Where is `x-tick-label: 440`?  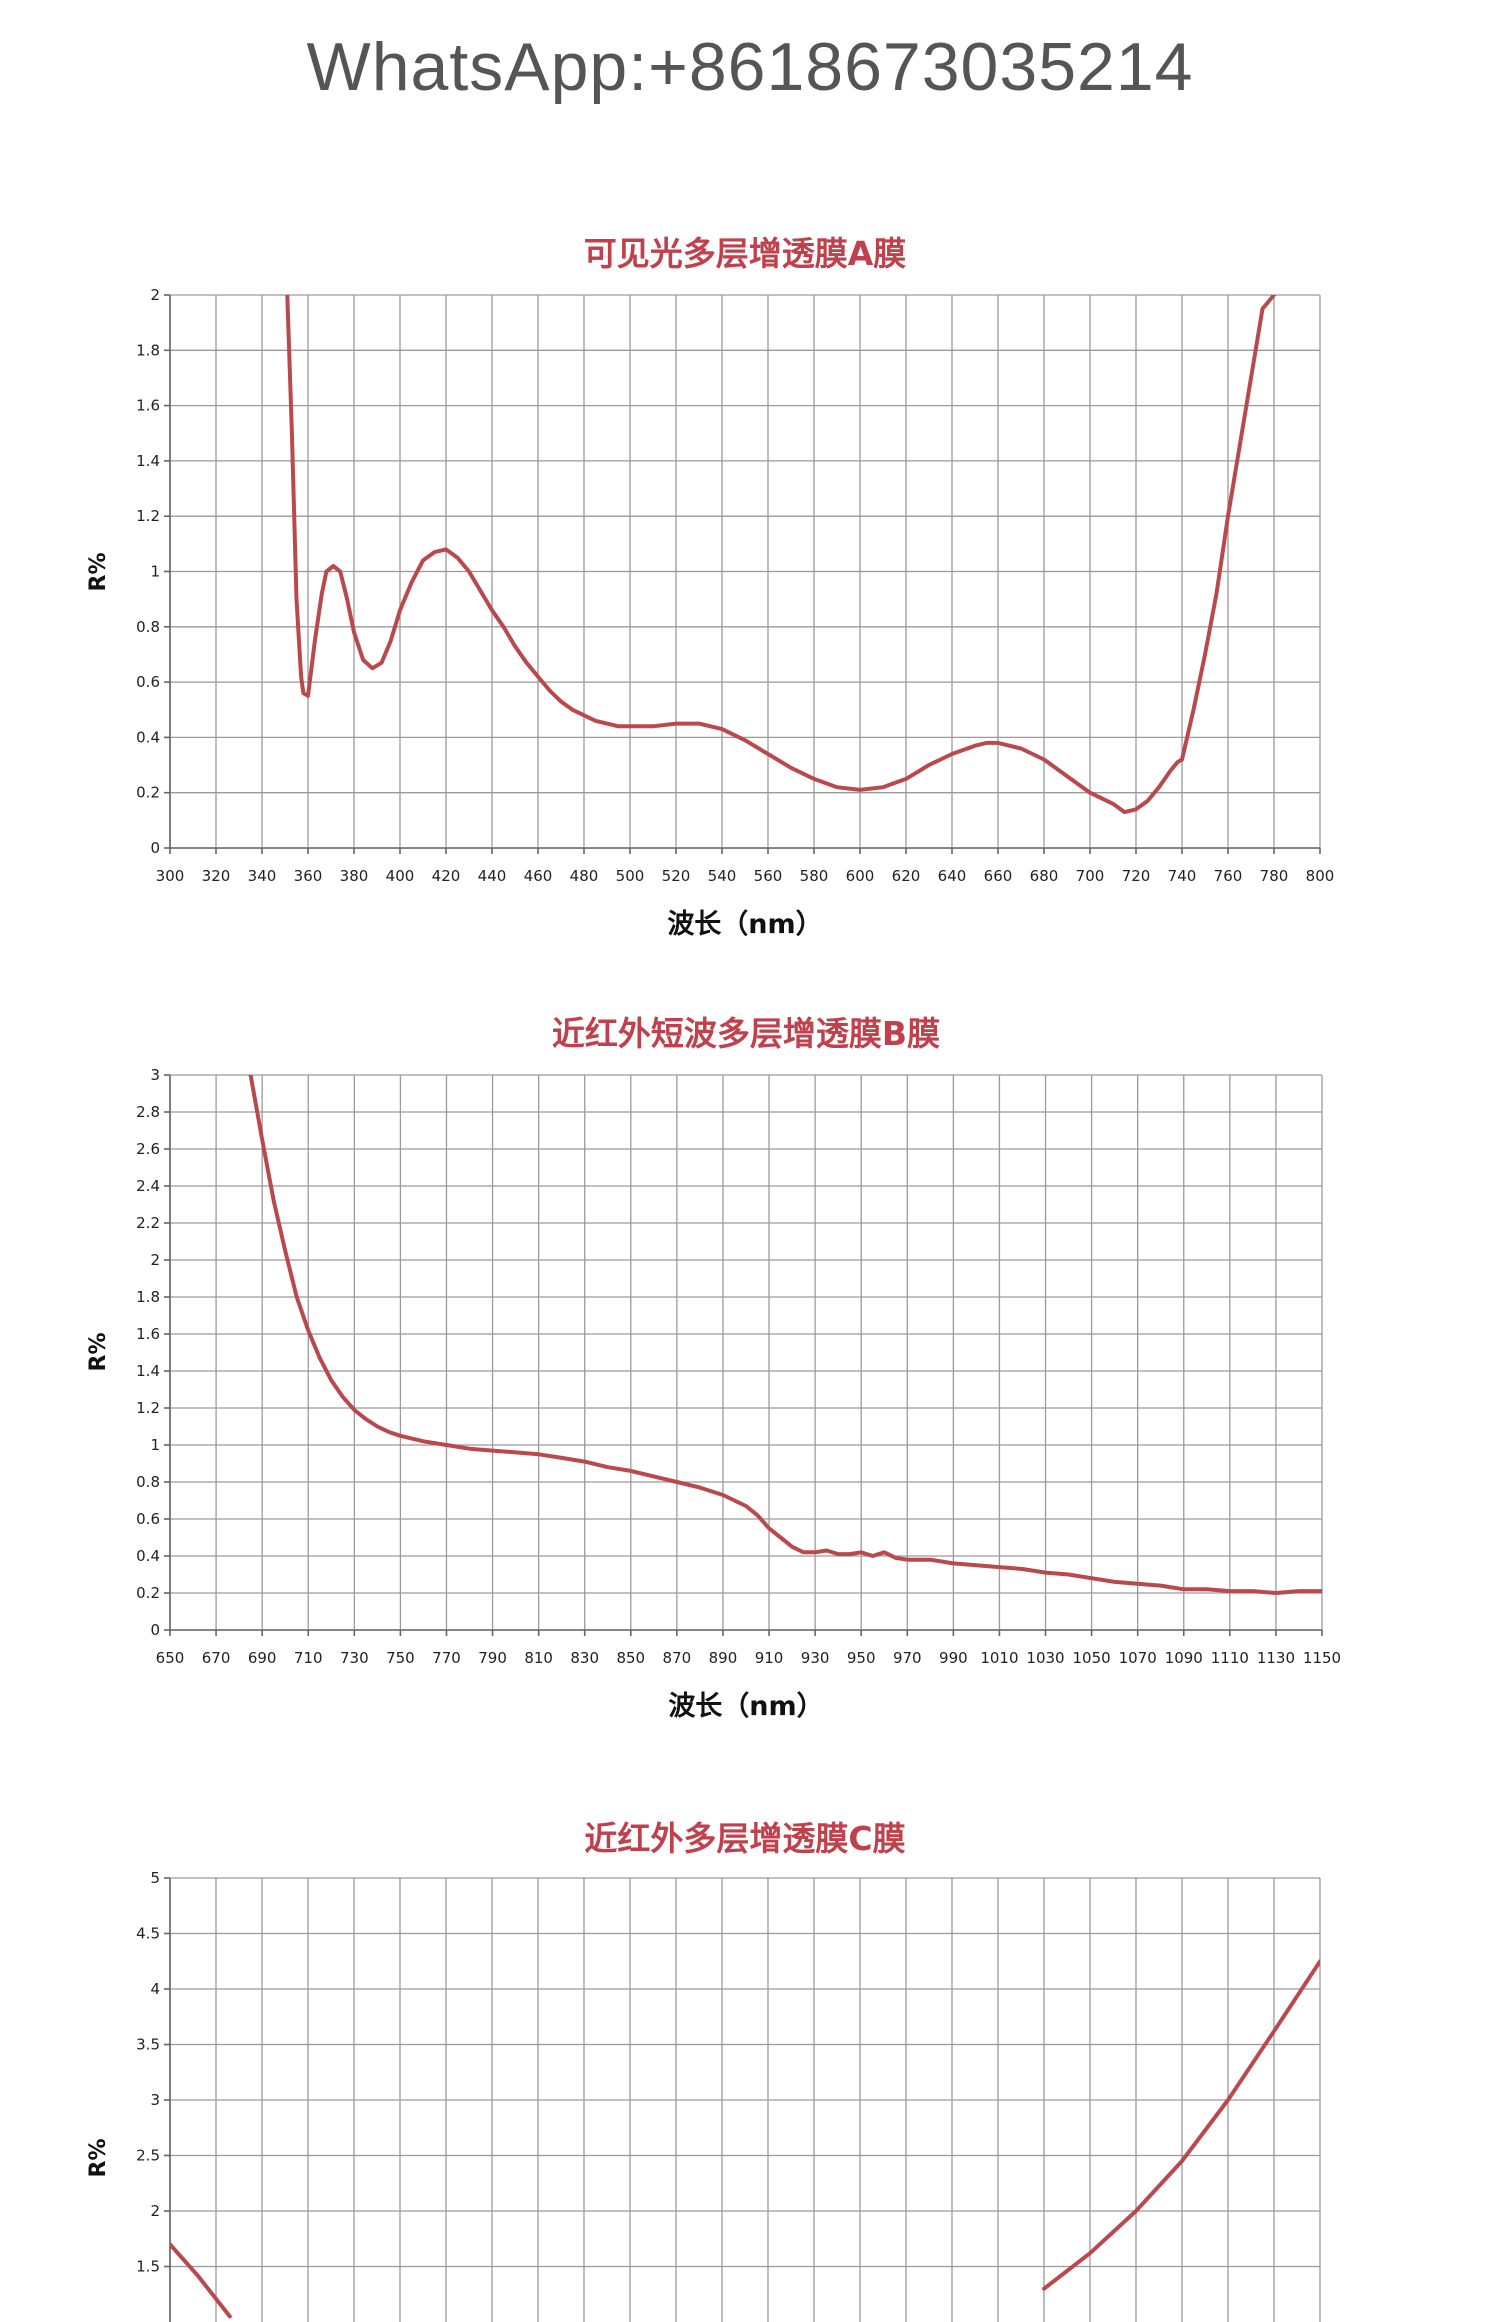
x-tick-label: 440 is located at coordinates (492, 876).